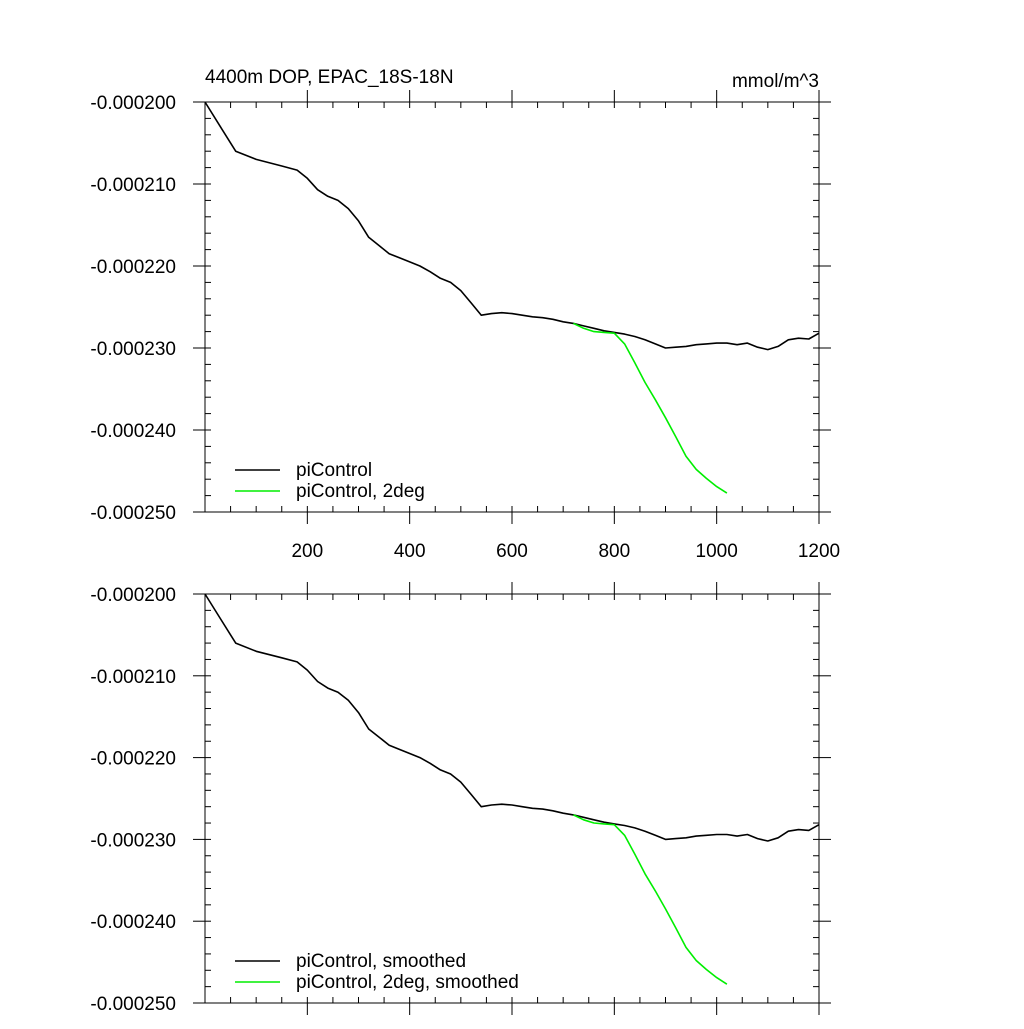 Image resolution: width=1024 pixels, height=1029 pixels. Describe the element at coordinates (819, 551) in the screenshot. I see `x-tick-label: 1200` at that location.